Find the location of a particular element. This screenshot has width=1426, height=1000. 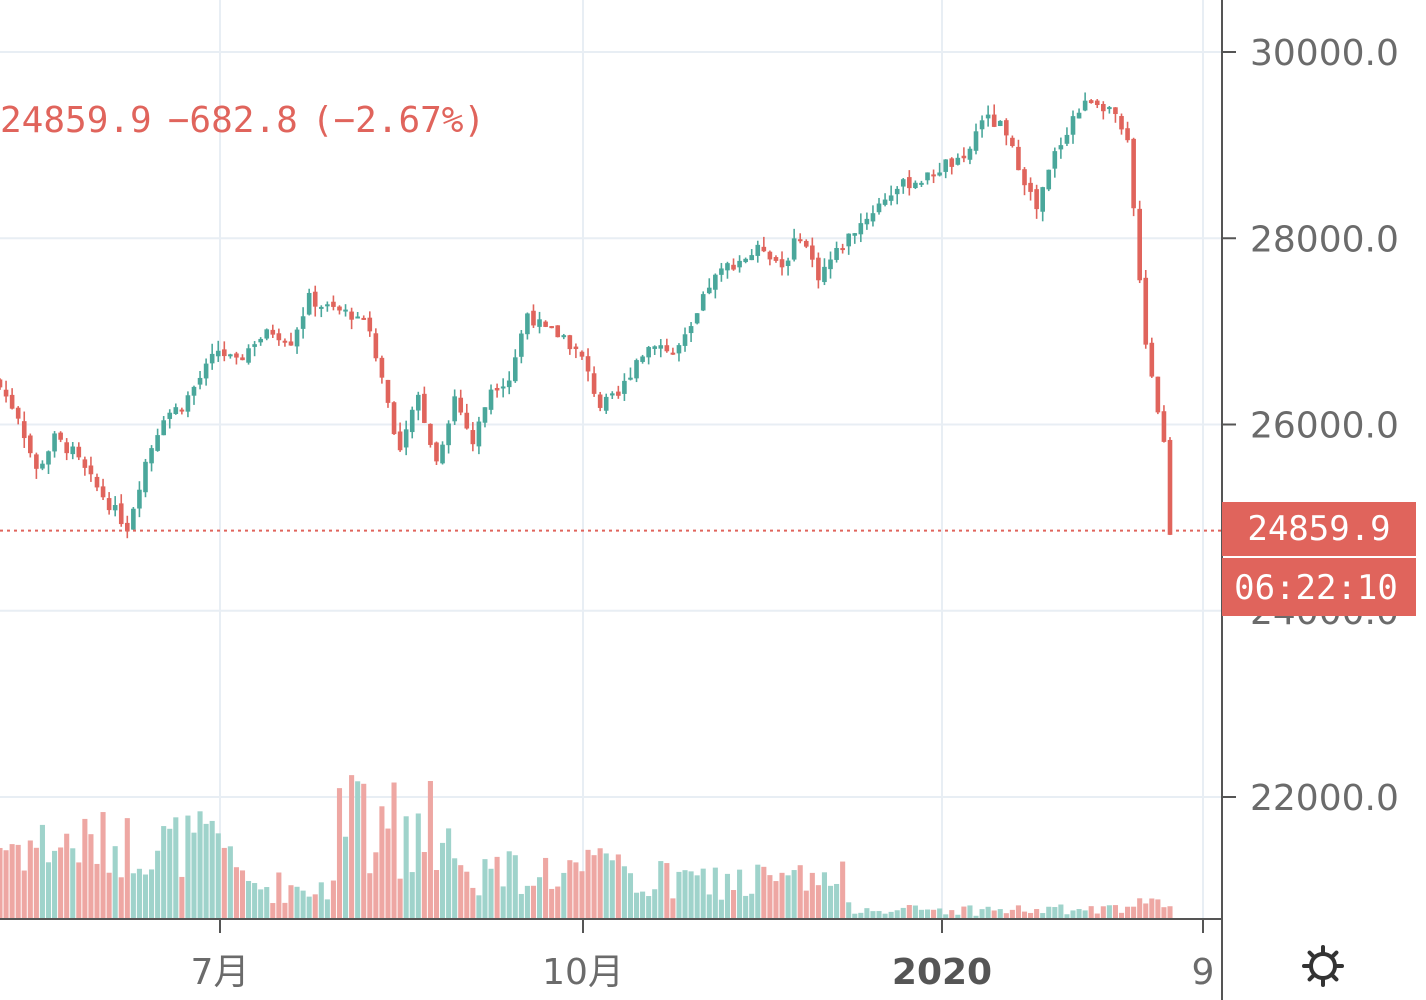

gear-icon is located at coordinates (1323, 966).